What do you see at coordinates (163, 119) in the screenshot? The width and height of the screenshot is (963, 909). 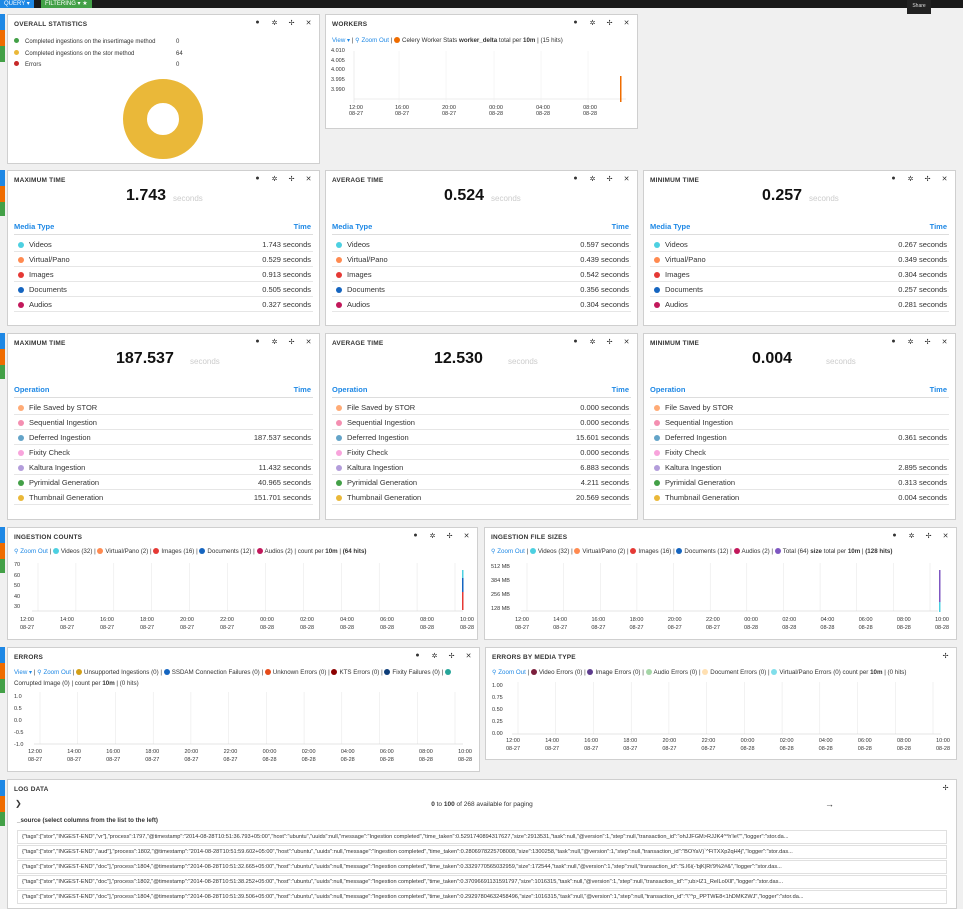 I see `pie-slice-stor` at bounding box center [163, 119].